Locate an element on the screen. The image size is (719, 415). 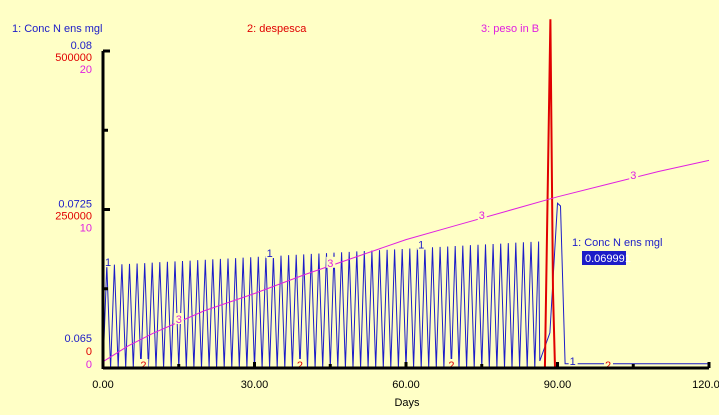
y-tick-label: 500000 is located at coordinates (73, 58).